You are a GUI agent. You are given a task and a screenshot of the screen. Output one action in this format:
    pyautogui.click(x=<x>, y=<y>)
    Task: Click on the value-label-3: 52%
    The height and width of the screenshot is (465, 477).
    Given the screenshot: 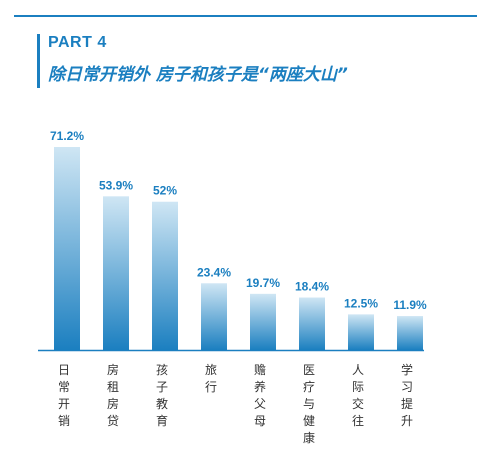 What is the action you would take?
    pyautogui.click(x=165, y=191)
    